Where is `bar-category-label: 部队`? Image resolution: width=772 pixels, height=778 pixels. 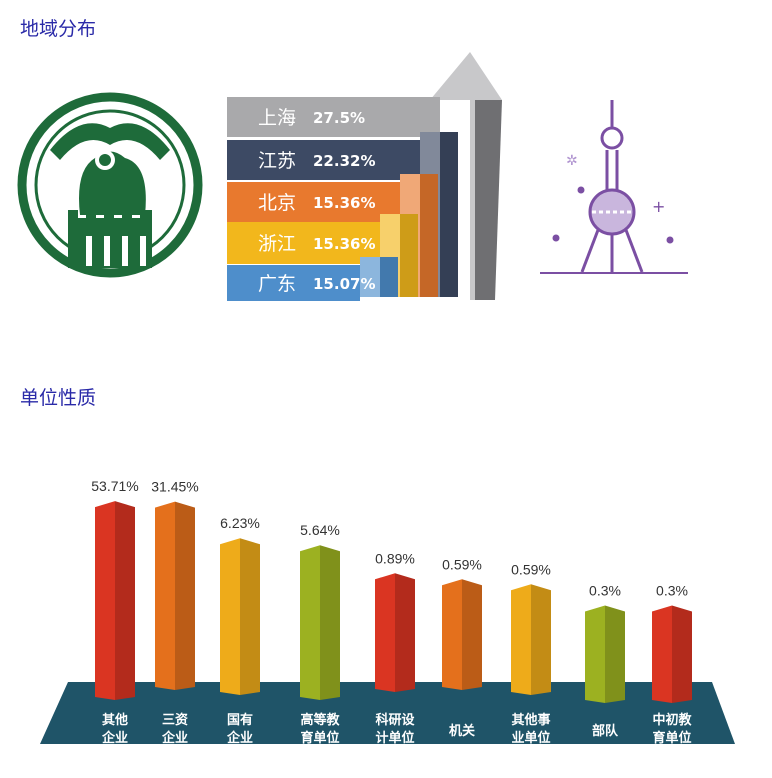
bar-category-label: 部队 is located at coordinates (605, 731).